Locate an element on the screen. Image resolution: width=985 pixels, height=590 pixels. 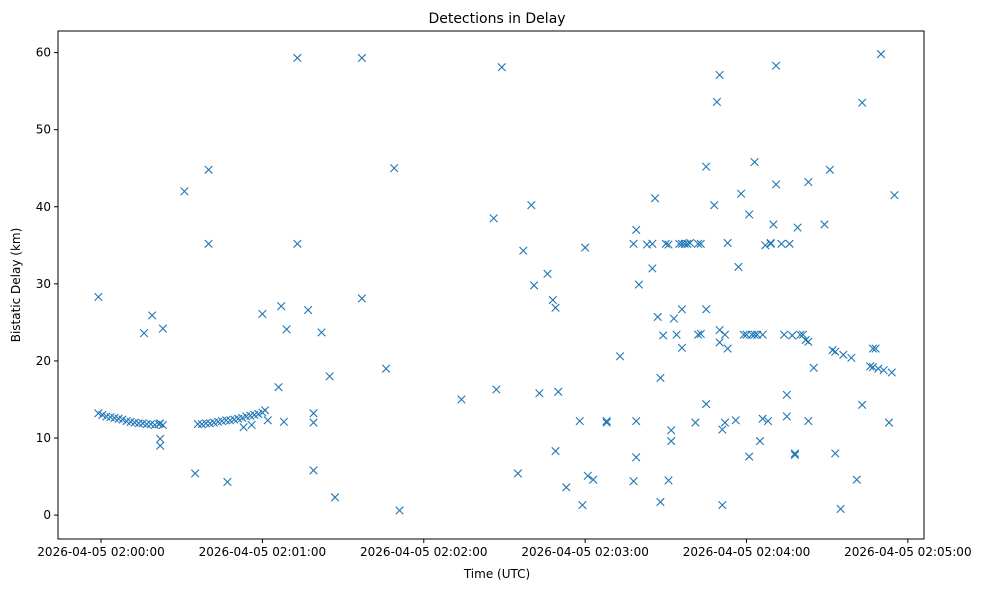
y-tick-1: 10 is located at coordinates (47, 438).